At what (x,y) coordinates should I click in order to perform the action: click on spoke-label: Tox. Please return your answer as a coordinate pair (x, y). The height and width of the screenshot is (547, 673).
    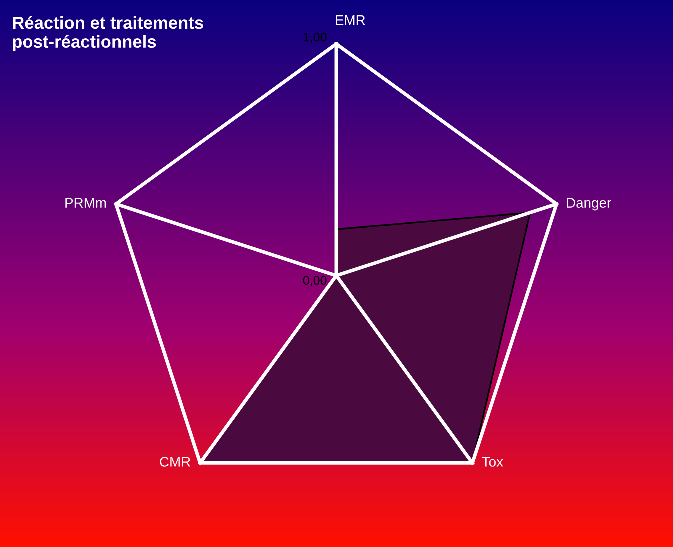
    Looking at the image, I should click on (493, 462).